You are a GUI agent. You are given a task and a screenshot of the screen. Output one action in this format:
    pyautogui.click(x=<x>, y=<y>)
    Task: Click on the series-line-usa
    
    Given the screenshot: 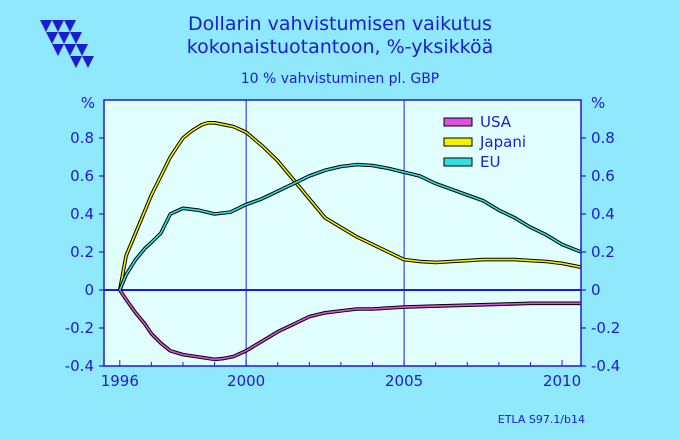 What is the action you would take?
    pyautogui.click(x=350, y=325)
    